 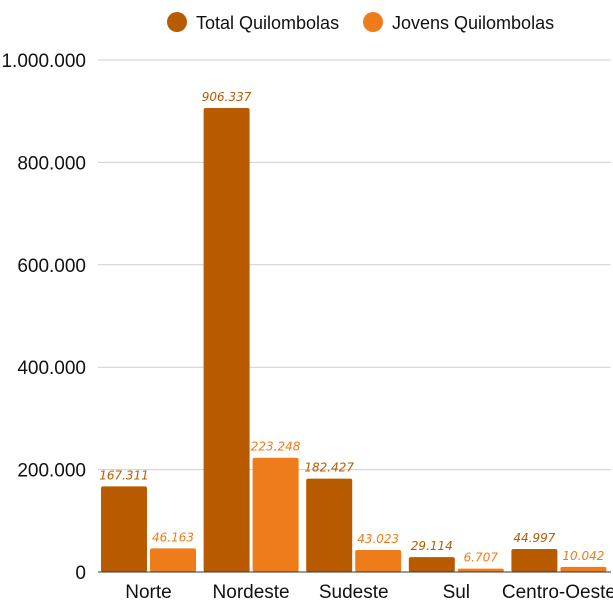 What do you see at coordinates (557, 591) in the screenshot?
I see `x-tick-label: Centro-Oeste` at bounding box center [557, 591].